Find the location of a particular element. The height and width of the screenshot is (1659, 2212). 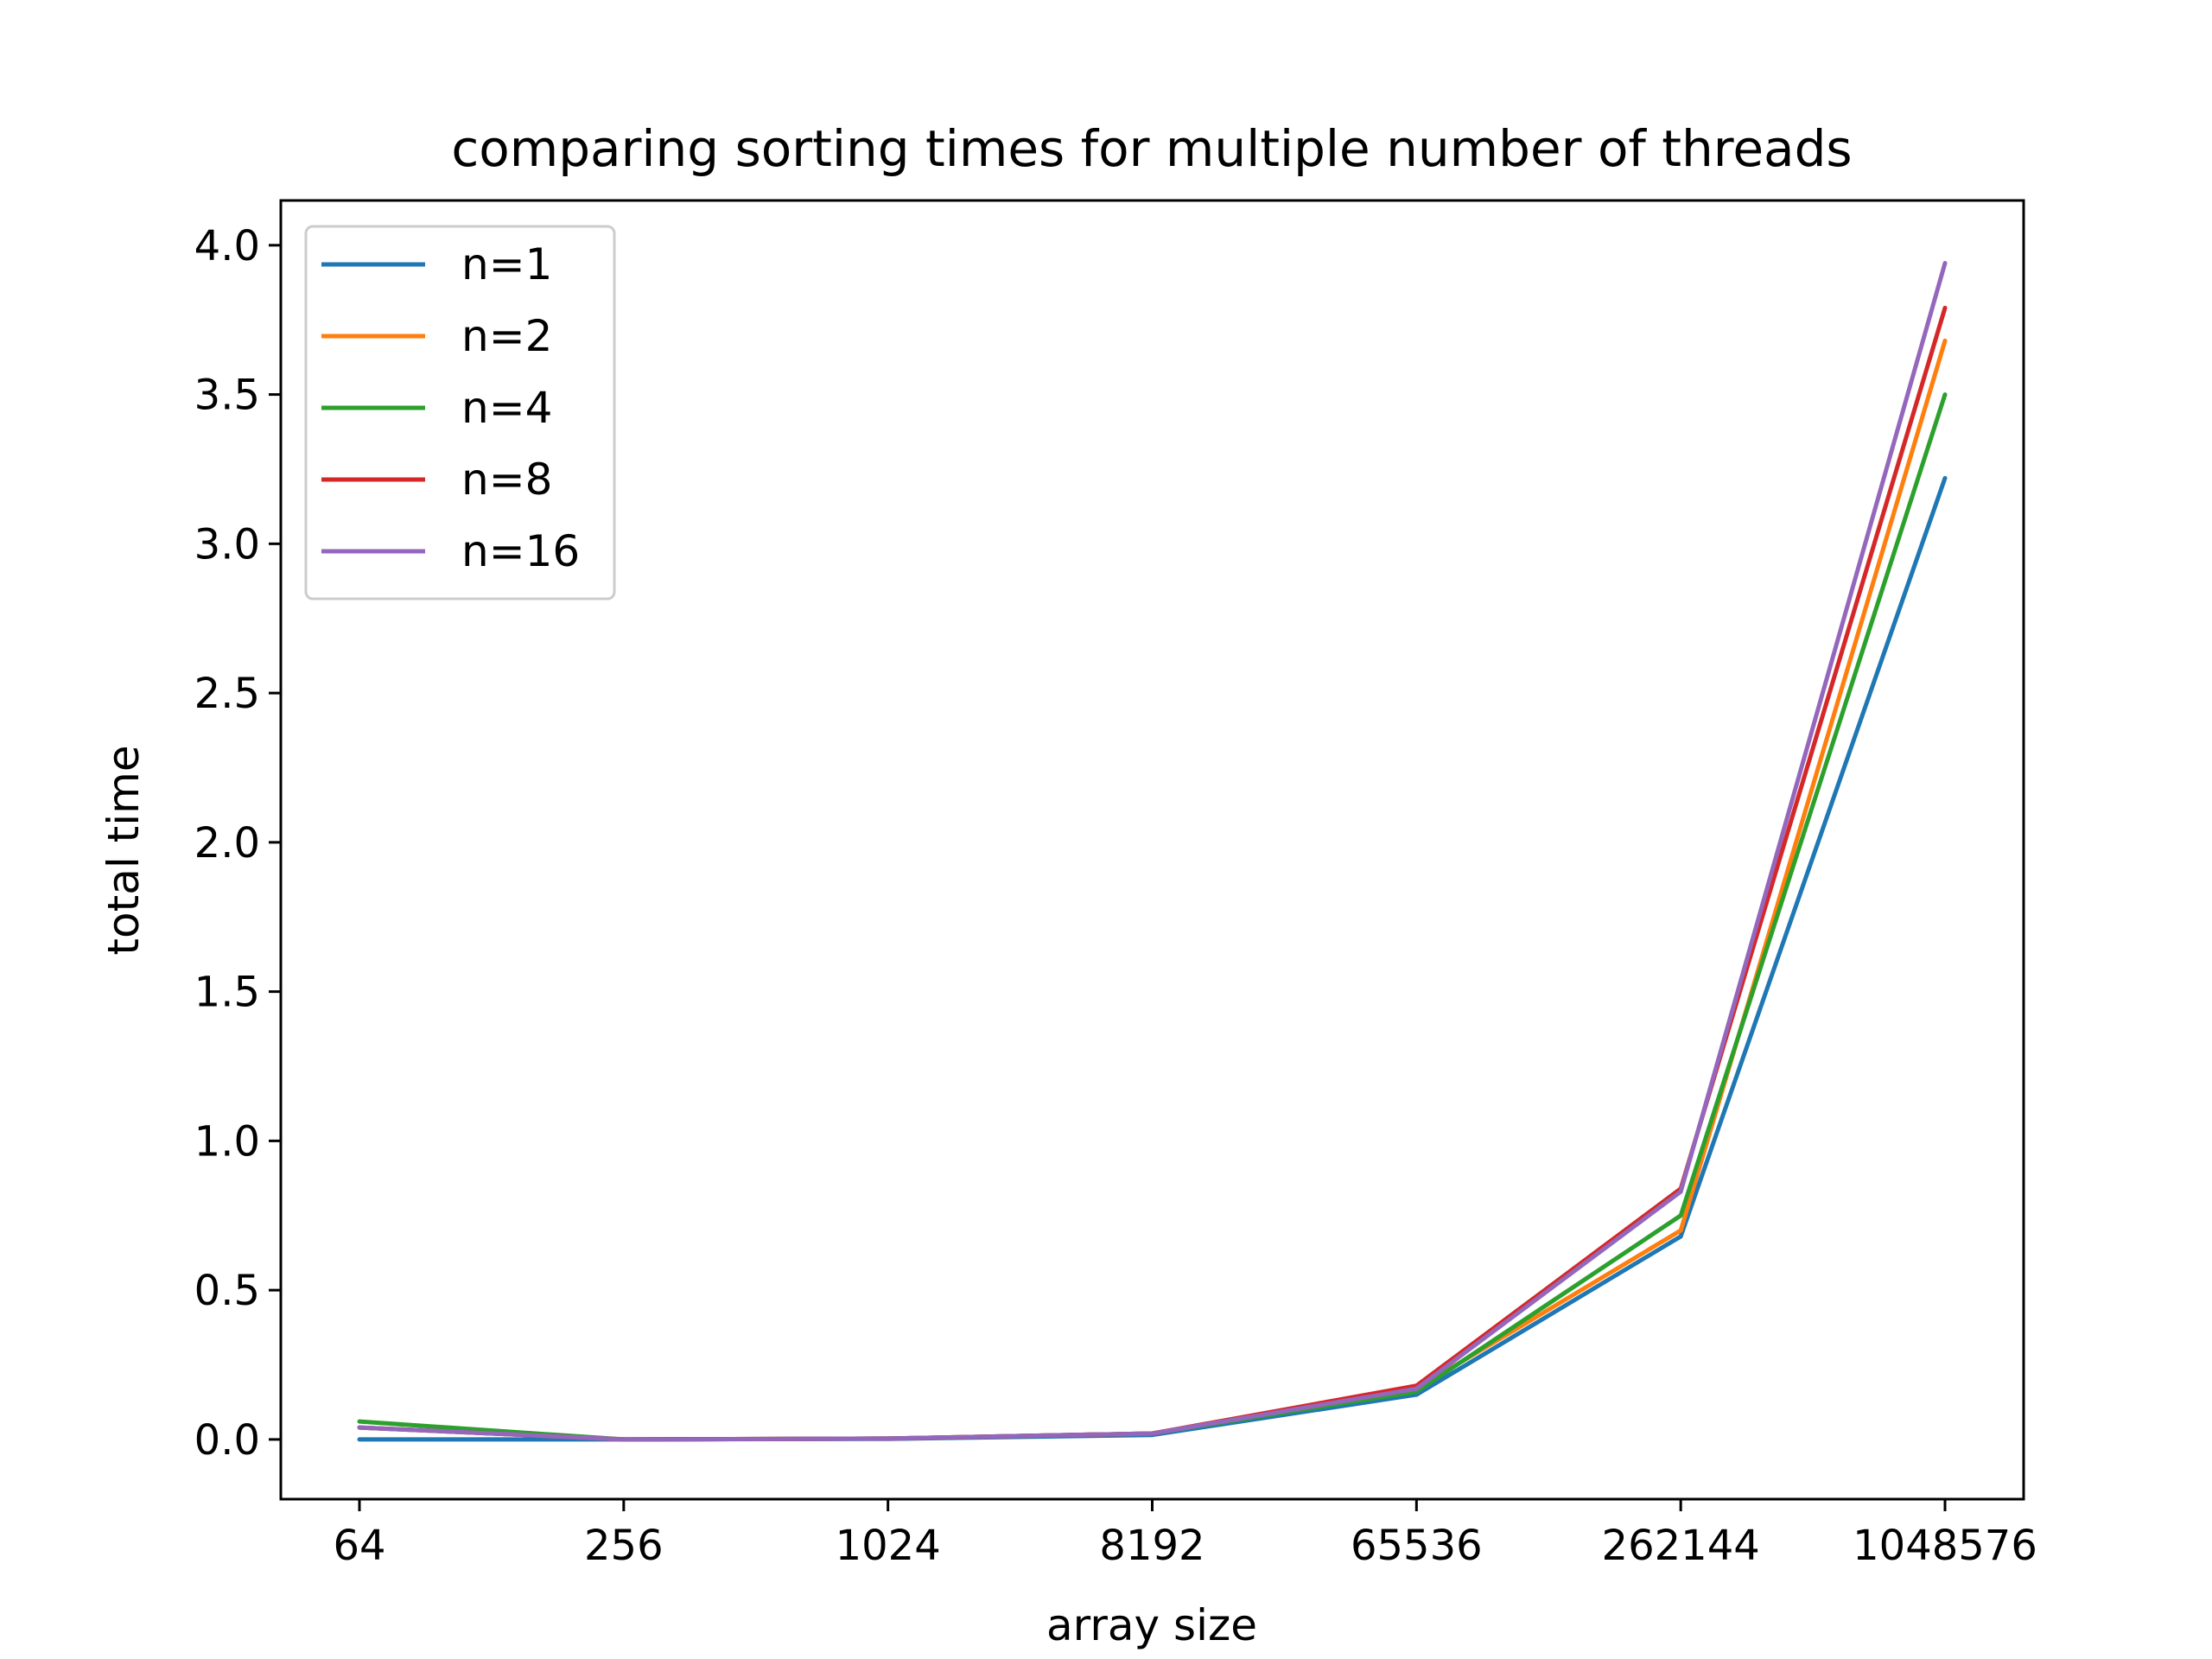

legend: n=1 n=2 n=4 n=8 n=16 is located at coordinates (460, 413).